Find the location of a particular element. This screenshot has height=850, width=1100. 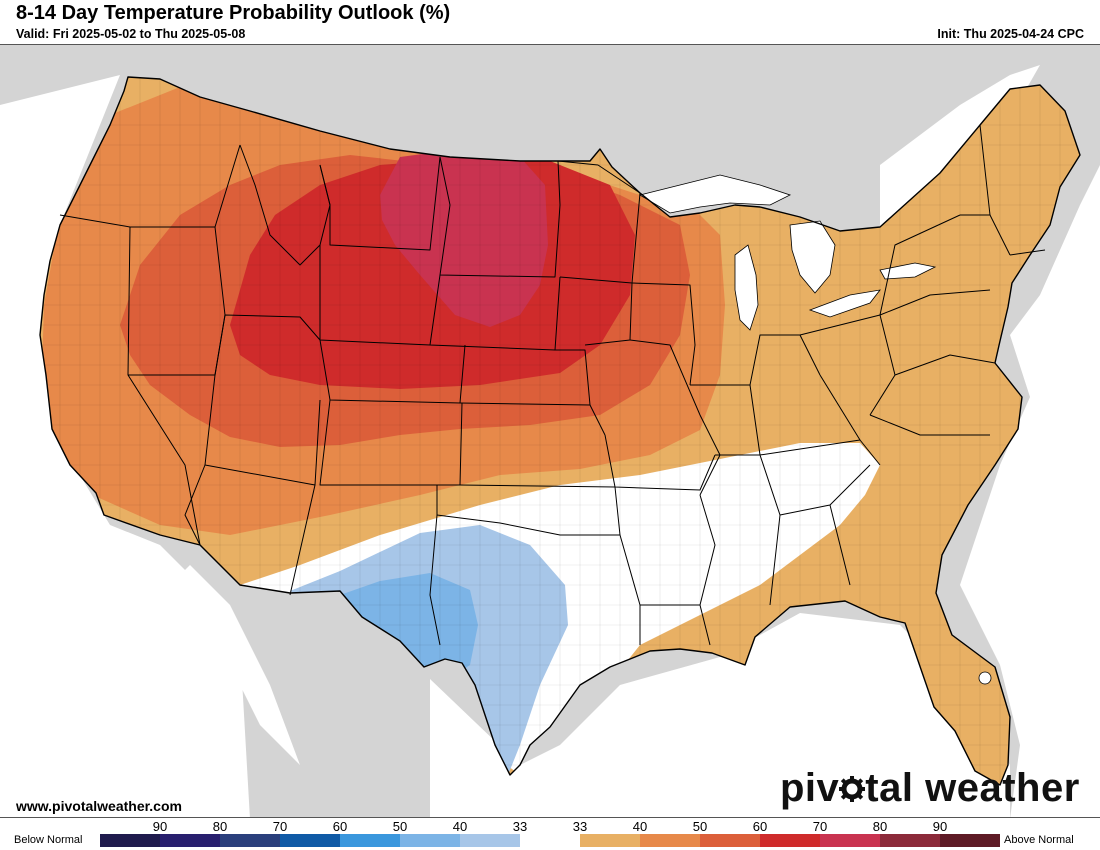

gulf-of-mexico is located at coordinates (720, 715).